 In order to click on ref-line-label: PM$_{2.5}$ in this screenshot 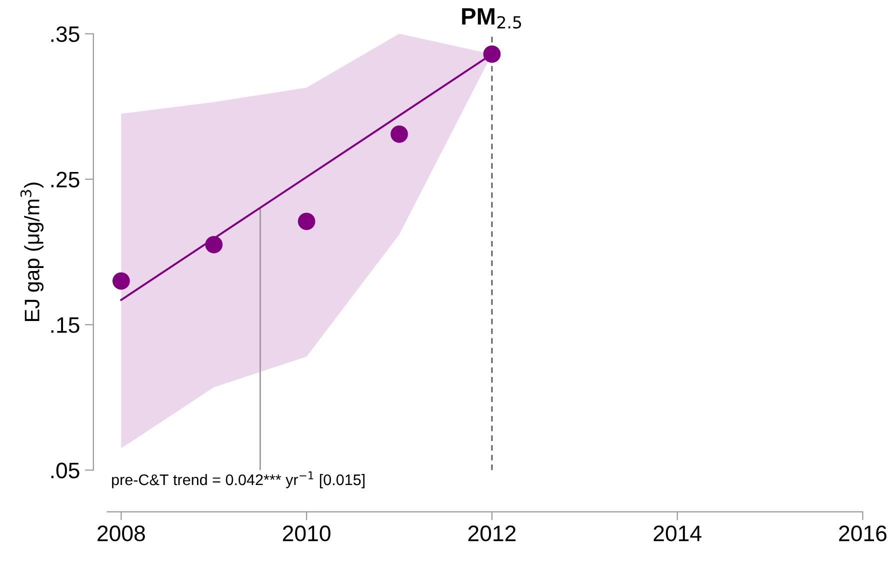, I will do `click(492, 18)`.